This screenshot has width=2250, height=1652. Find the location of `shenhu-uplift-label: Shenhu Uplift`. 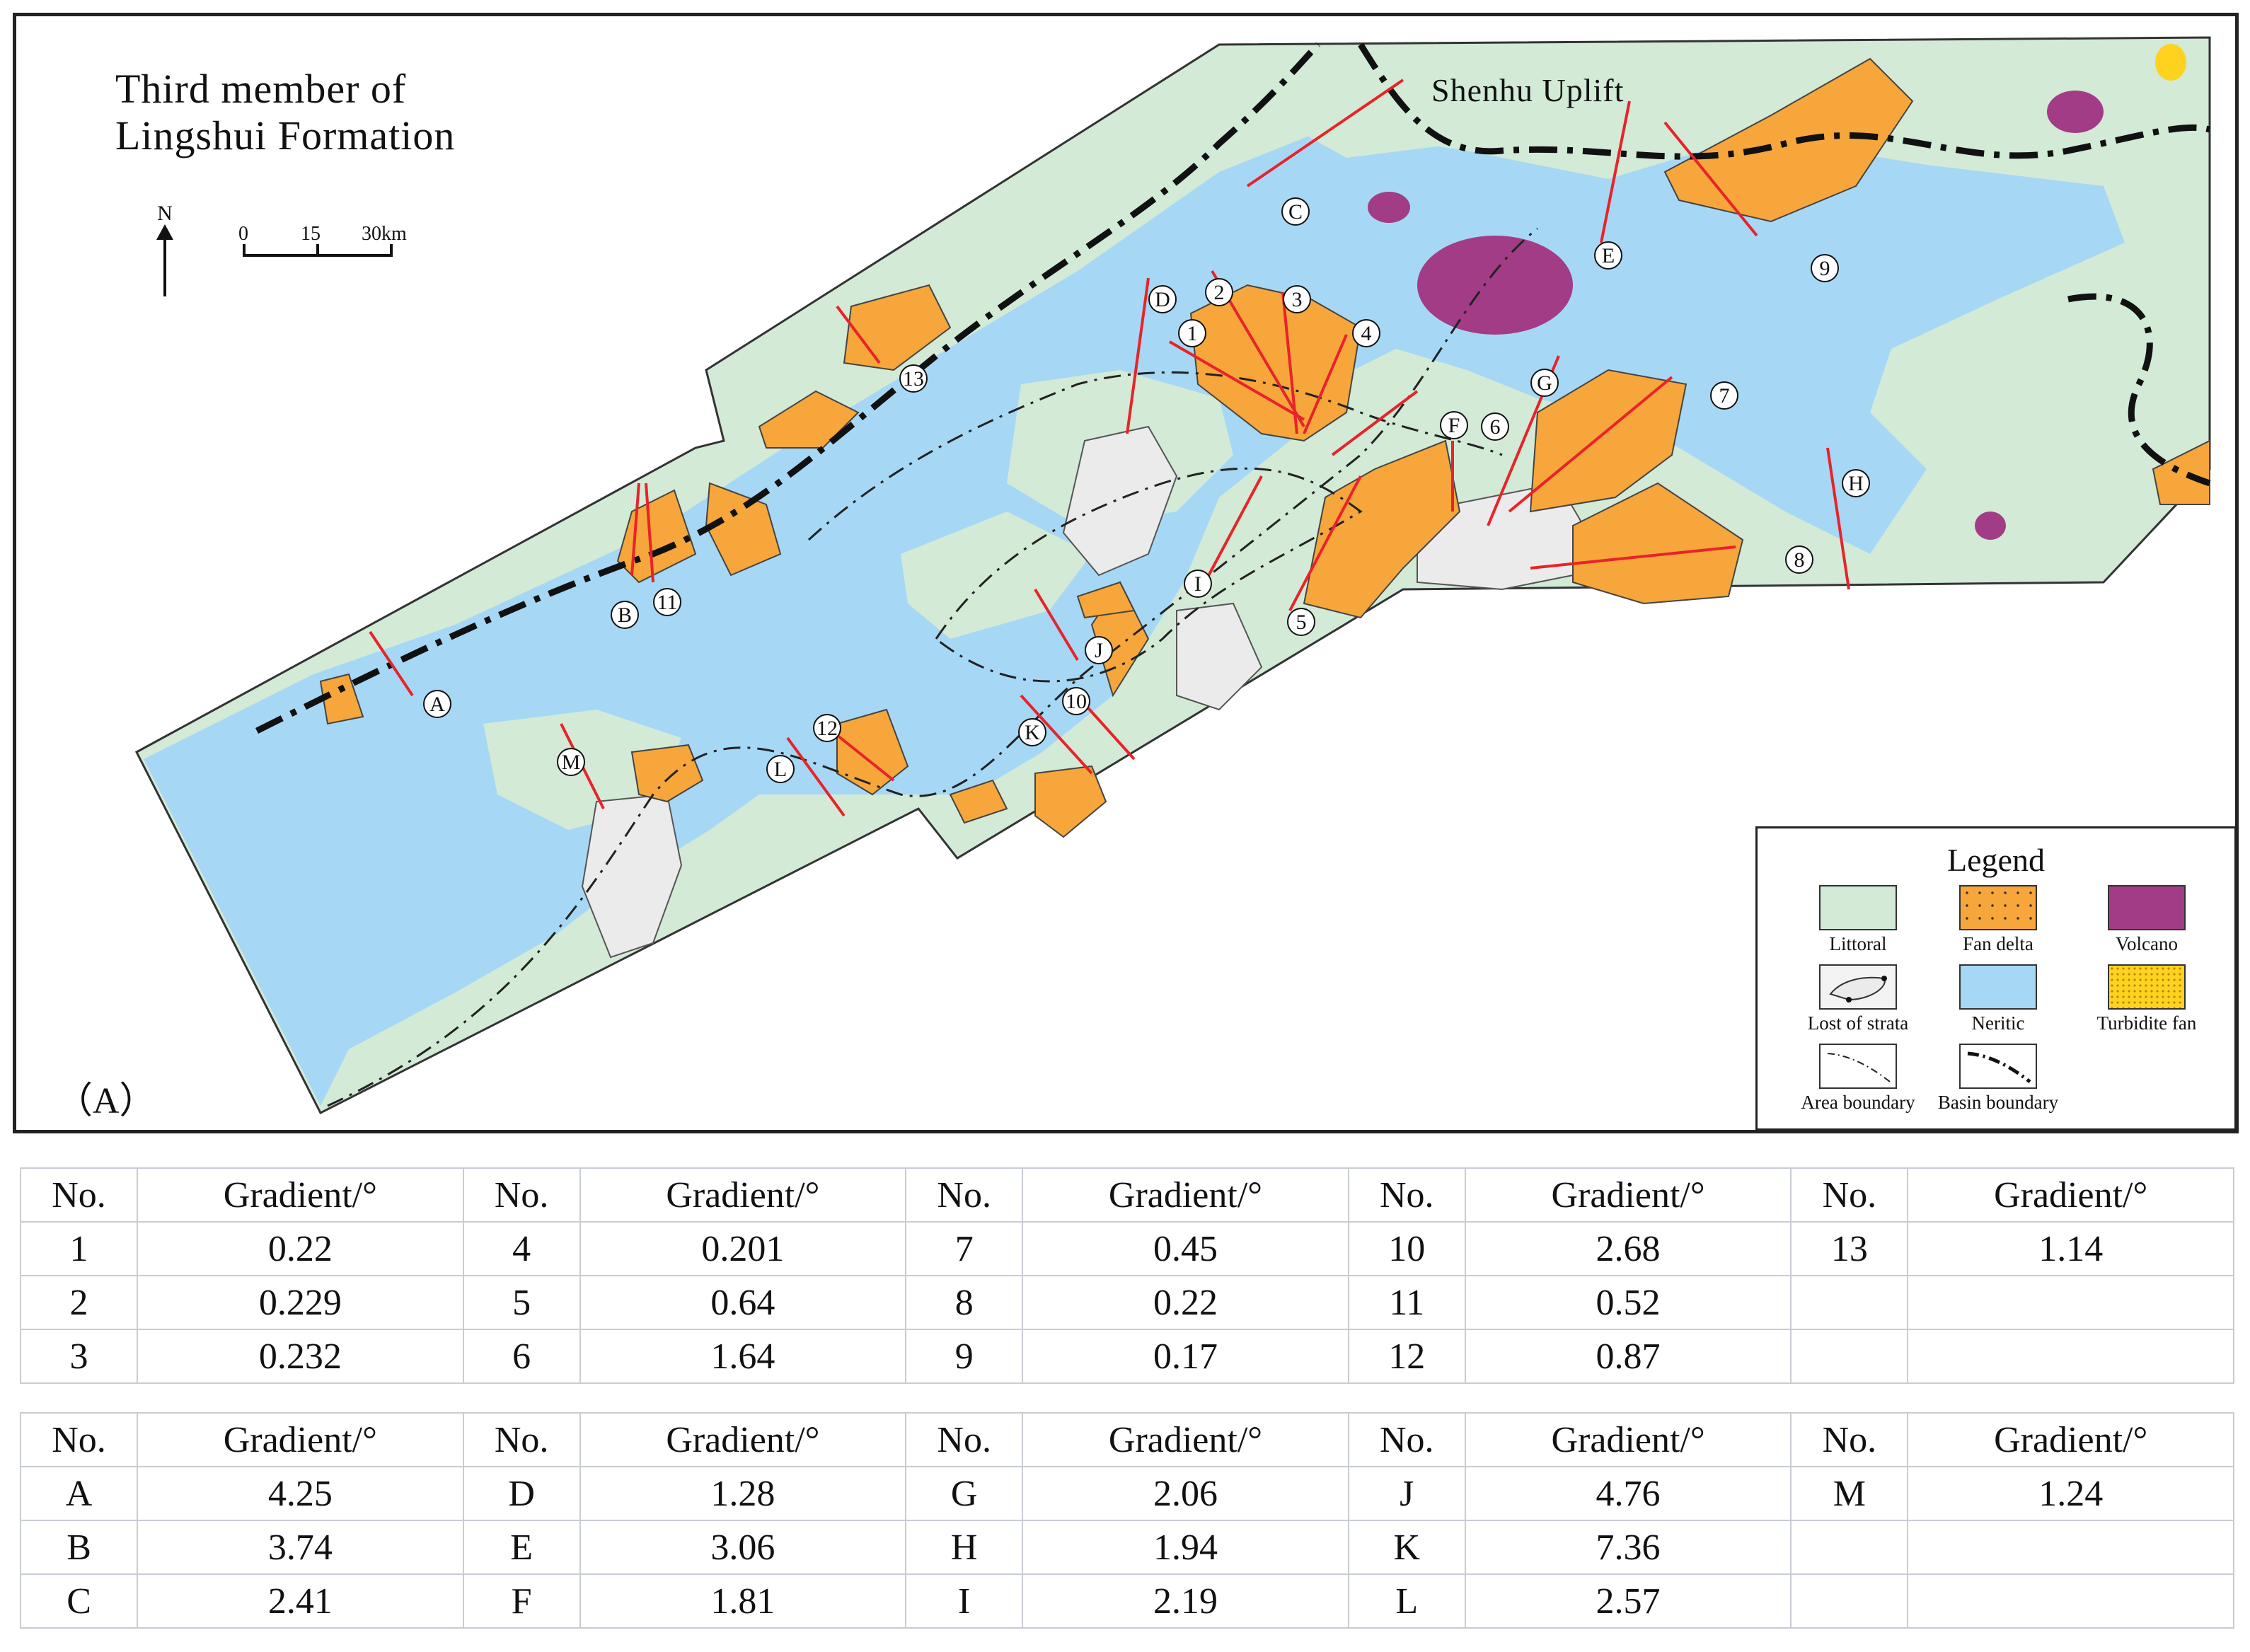

shenhu-uplift-label: Shenhu Uplift is located at coordinates (1528, 90).